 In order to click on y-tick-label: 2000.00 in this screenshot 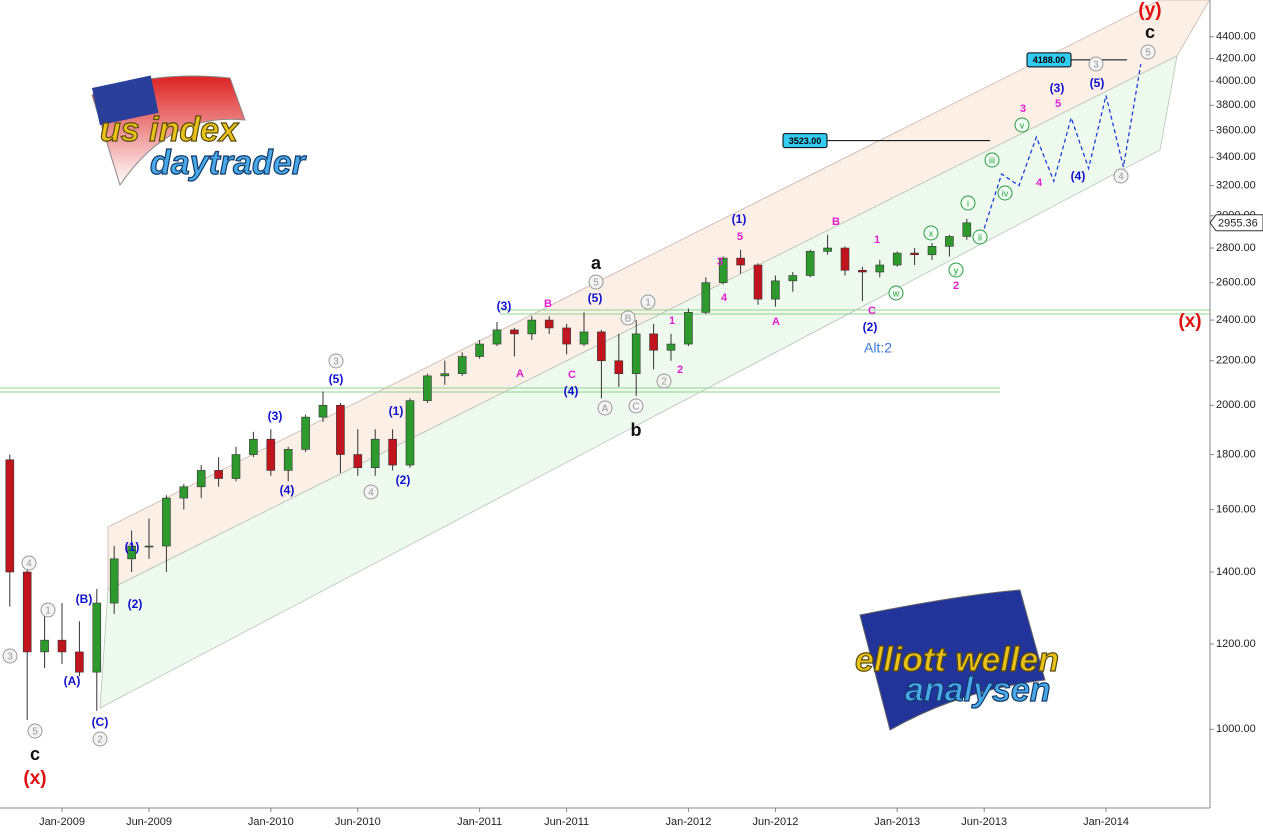, I will do `click(1236, 405)`.